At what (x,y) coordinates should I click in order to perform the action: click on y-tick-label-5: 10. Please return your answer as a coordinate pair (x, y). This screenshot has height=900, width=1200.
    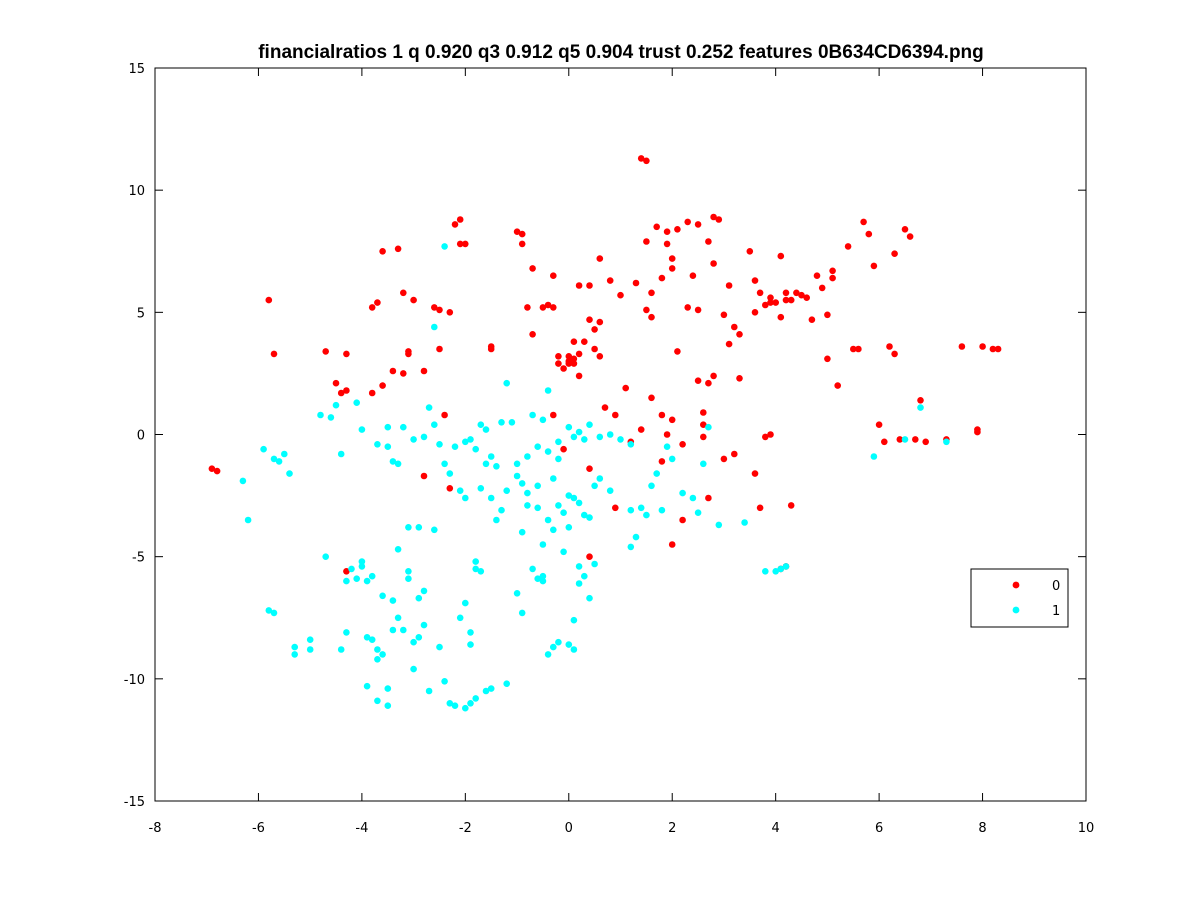
    Looking at the image, I should click on (136, 191).